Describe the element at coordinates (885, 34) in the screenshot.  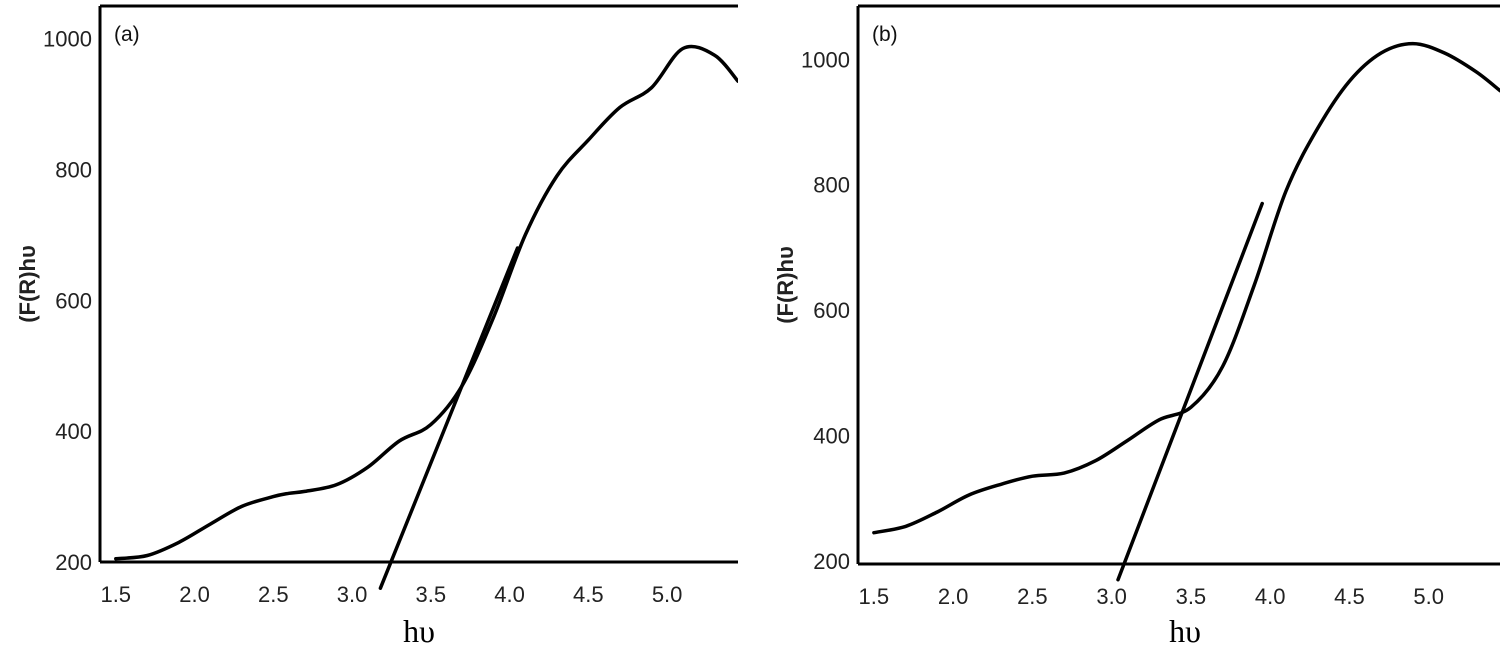
I see `panel-label: (b)` at that location.